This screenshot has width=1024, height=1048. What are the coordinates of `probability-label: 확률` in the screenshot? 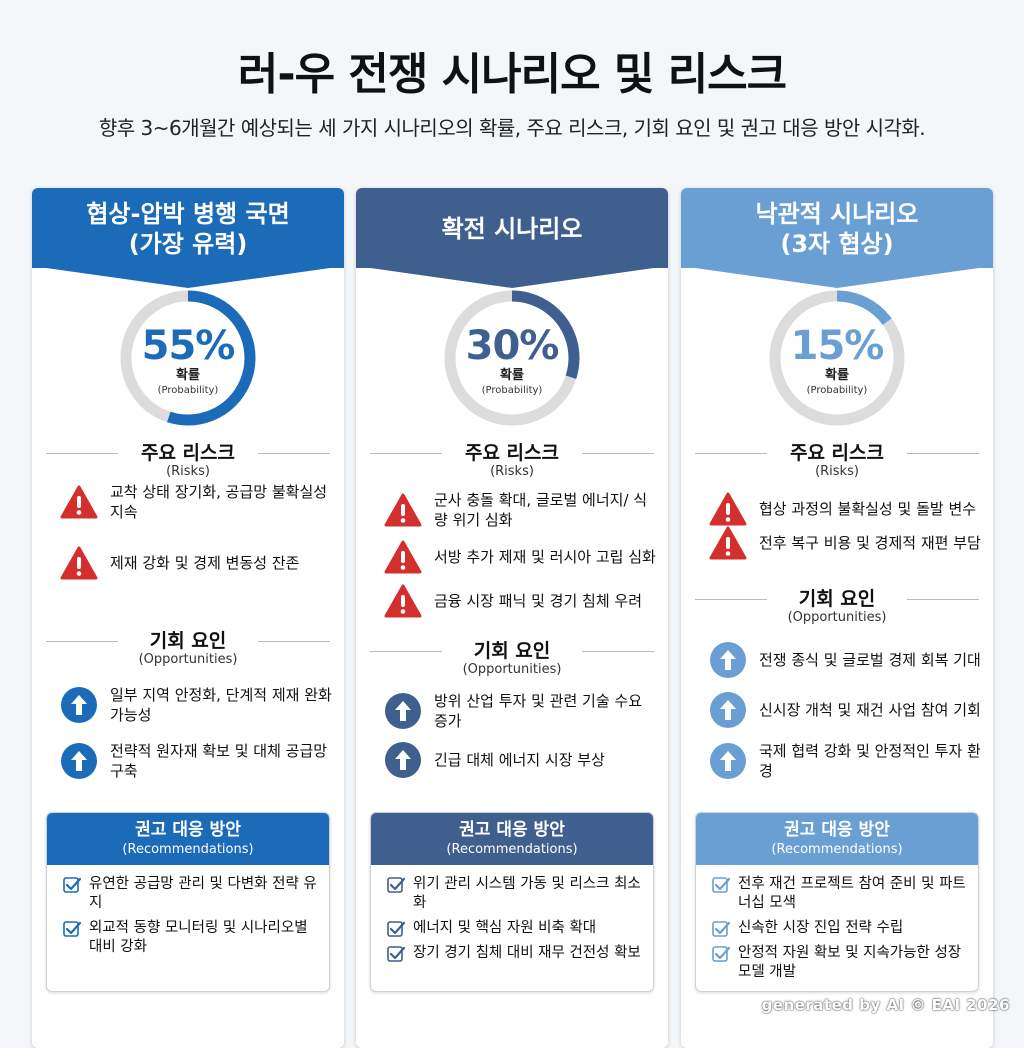 It's located at (512, 375).